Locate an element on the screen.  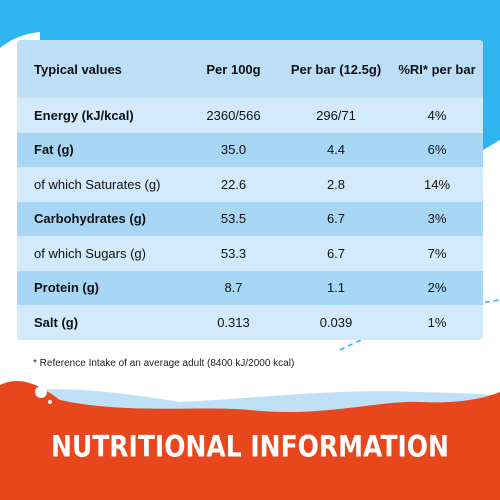
row-label: Fat (g) is located at coordinates (54, 150).